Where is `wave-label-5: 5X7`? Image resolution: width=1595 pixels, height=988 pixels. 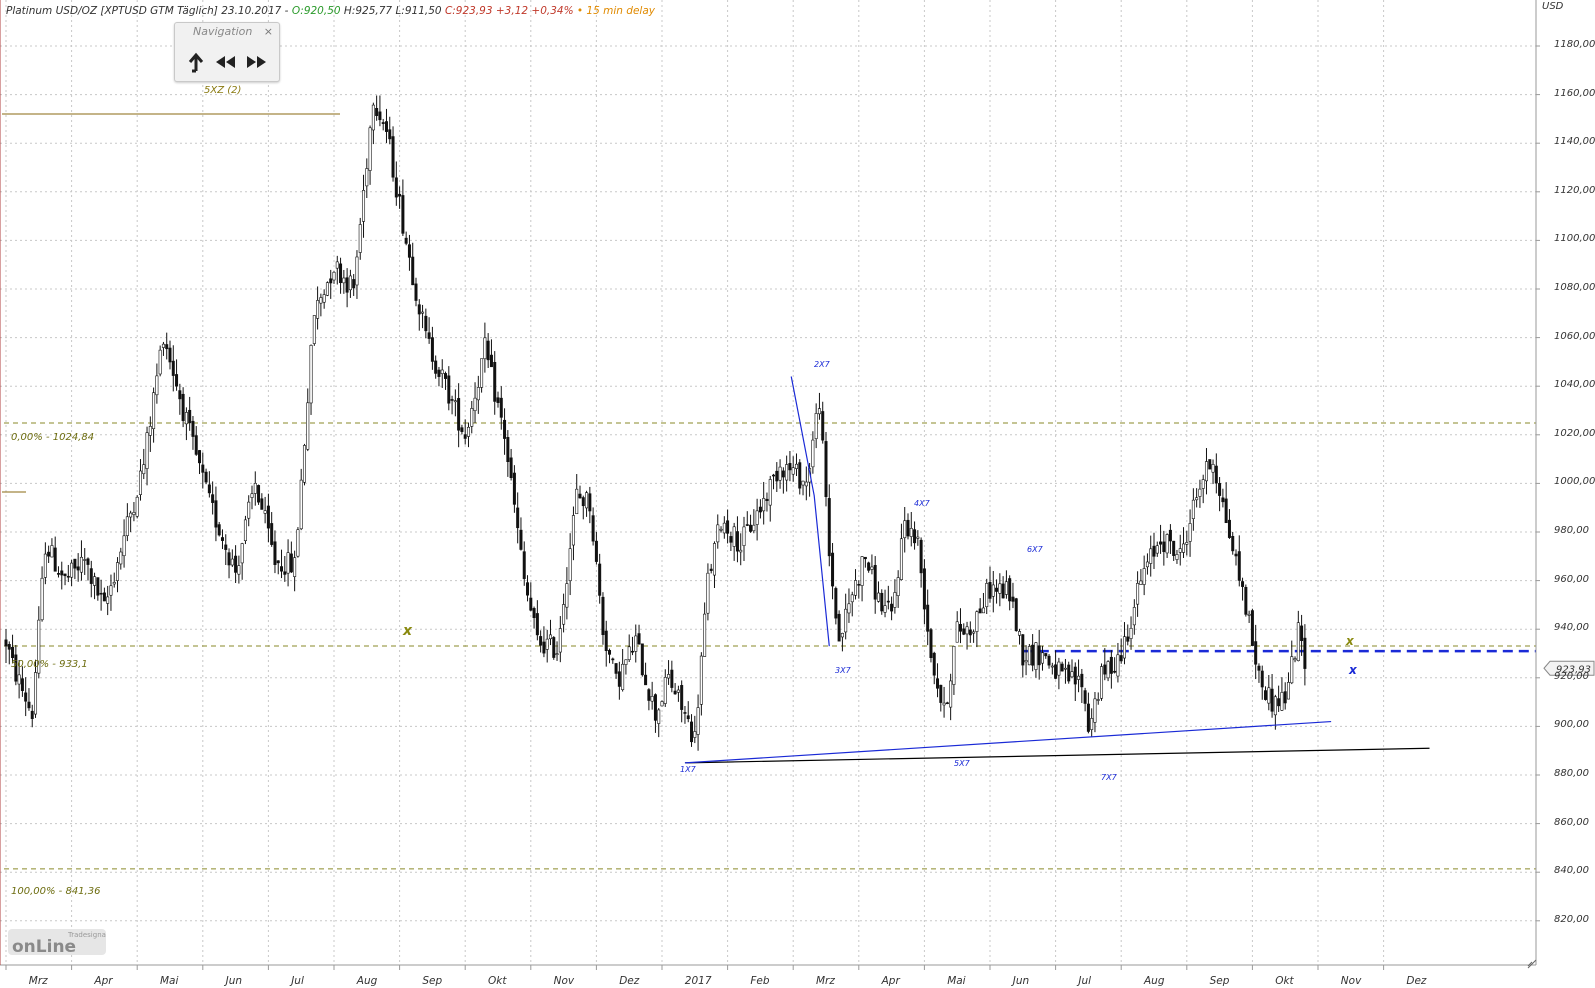
wave-label-5: 5X7 is located at coordinates (962, 763).